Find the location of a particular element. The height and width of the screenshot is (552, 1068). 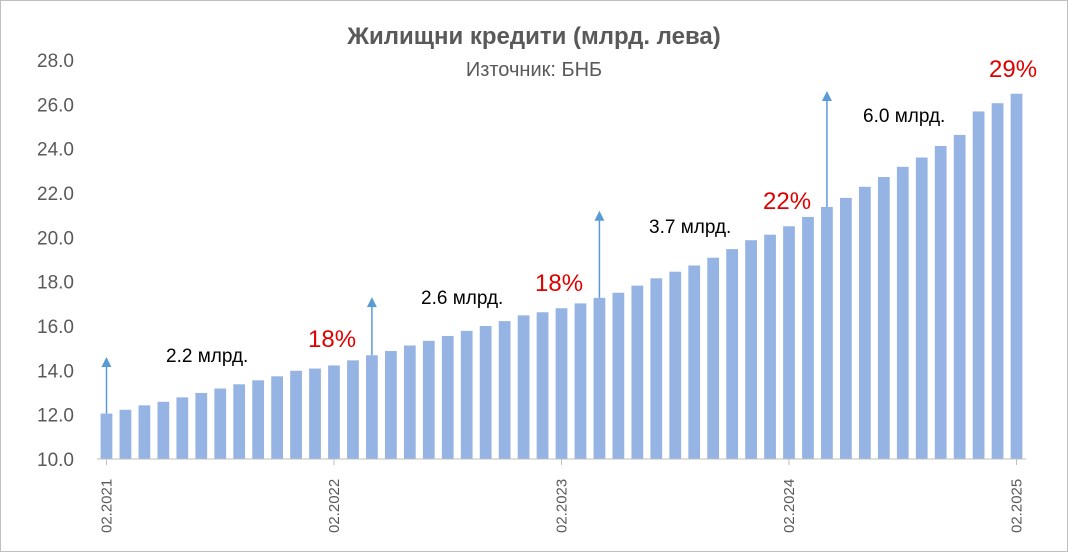

annotation-amount-2: 2.6 млрд. is located at coordinates (462, 298).